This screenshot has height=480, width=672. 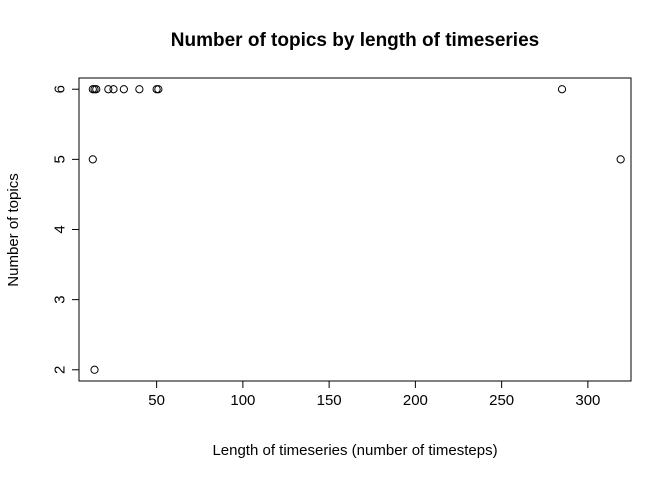 What do you see at coordinates (60, 370) in the screenshot?
I see `y-tick-label: 2` at bounding box center [60, 370].